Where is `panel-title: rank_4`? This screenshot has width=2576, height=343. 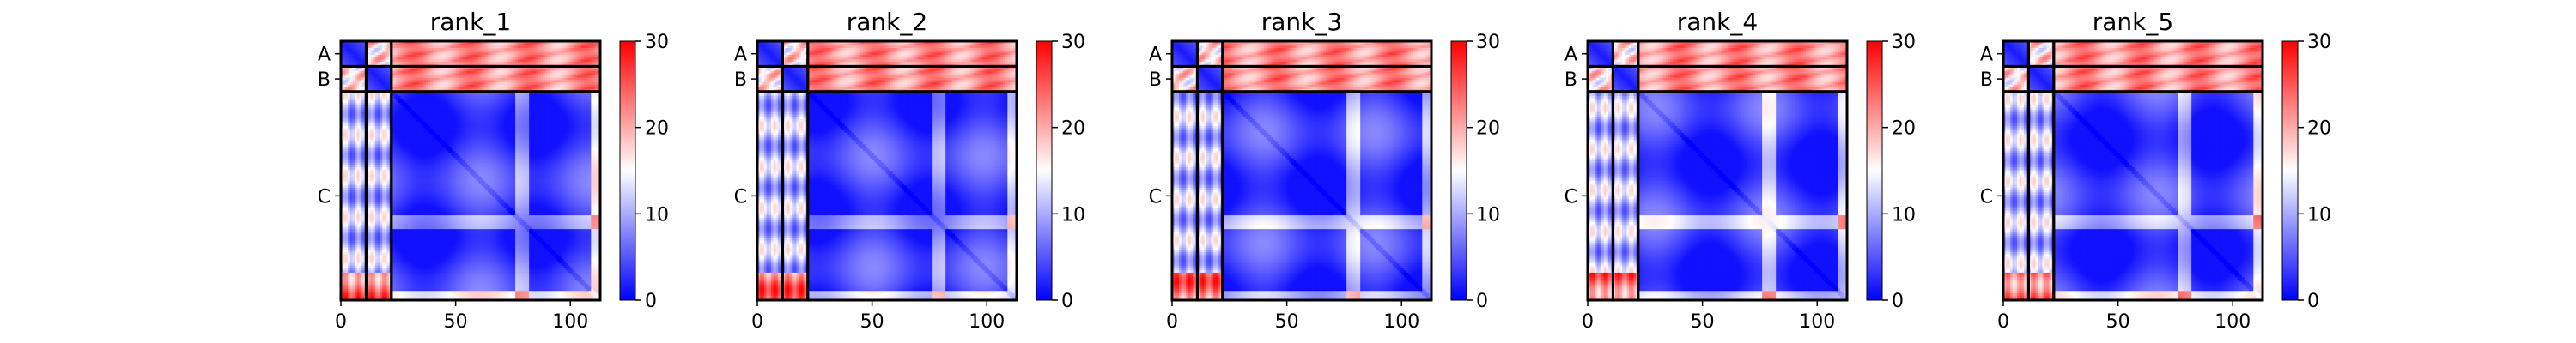
panel-title: rank_4 is located at coordinates (1718, 22).